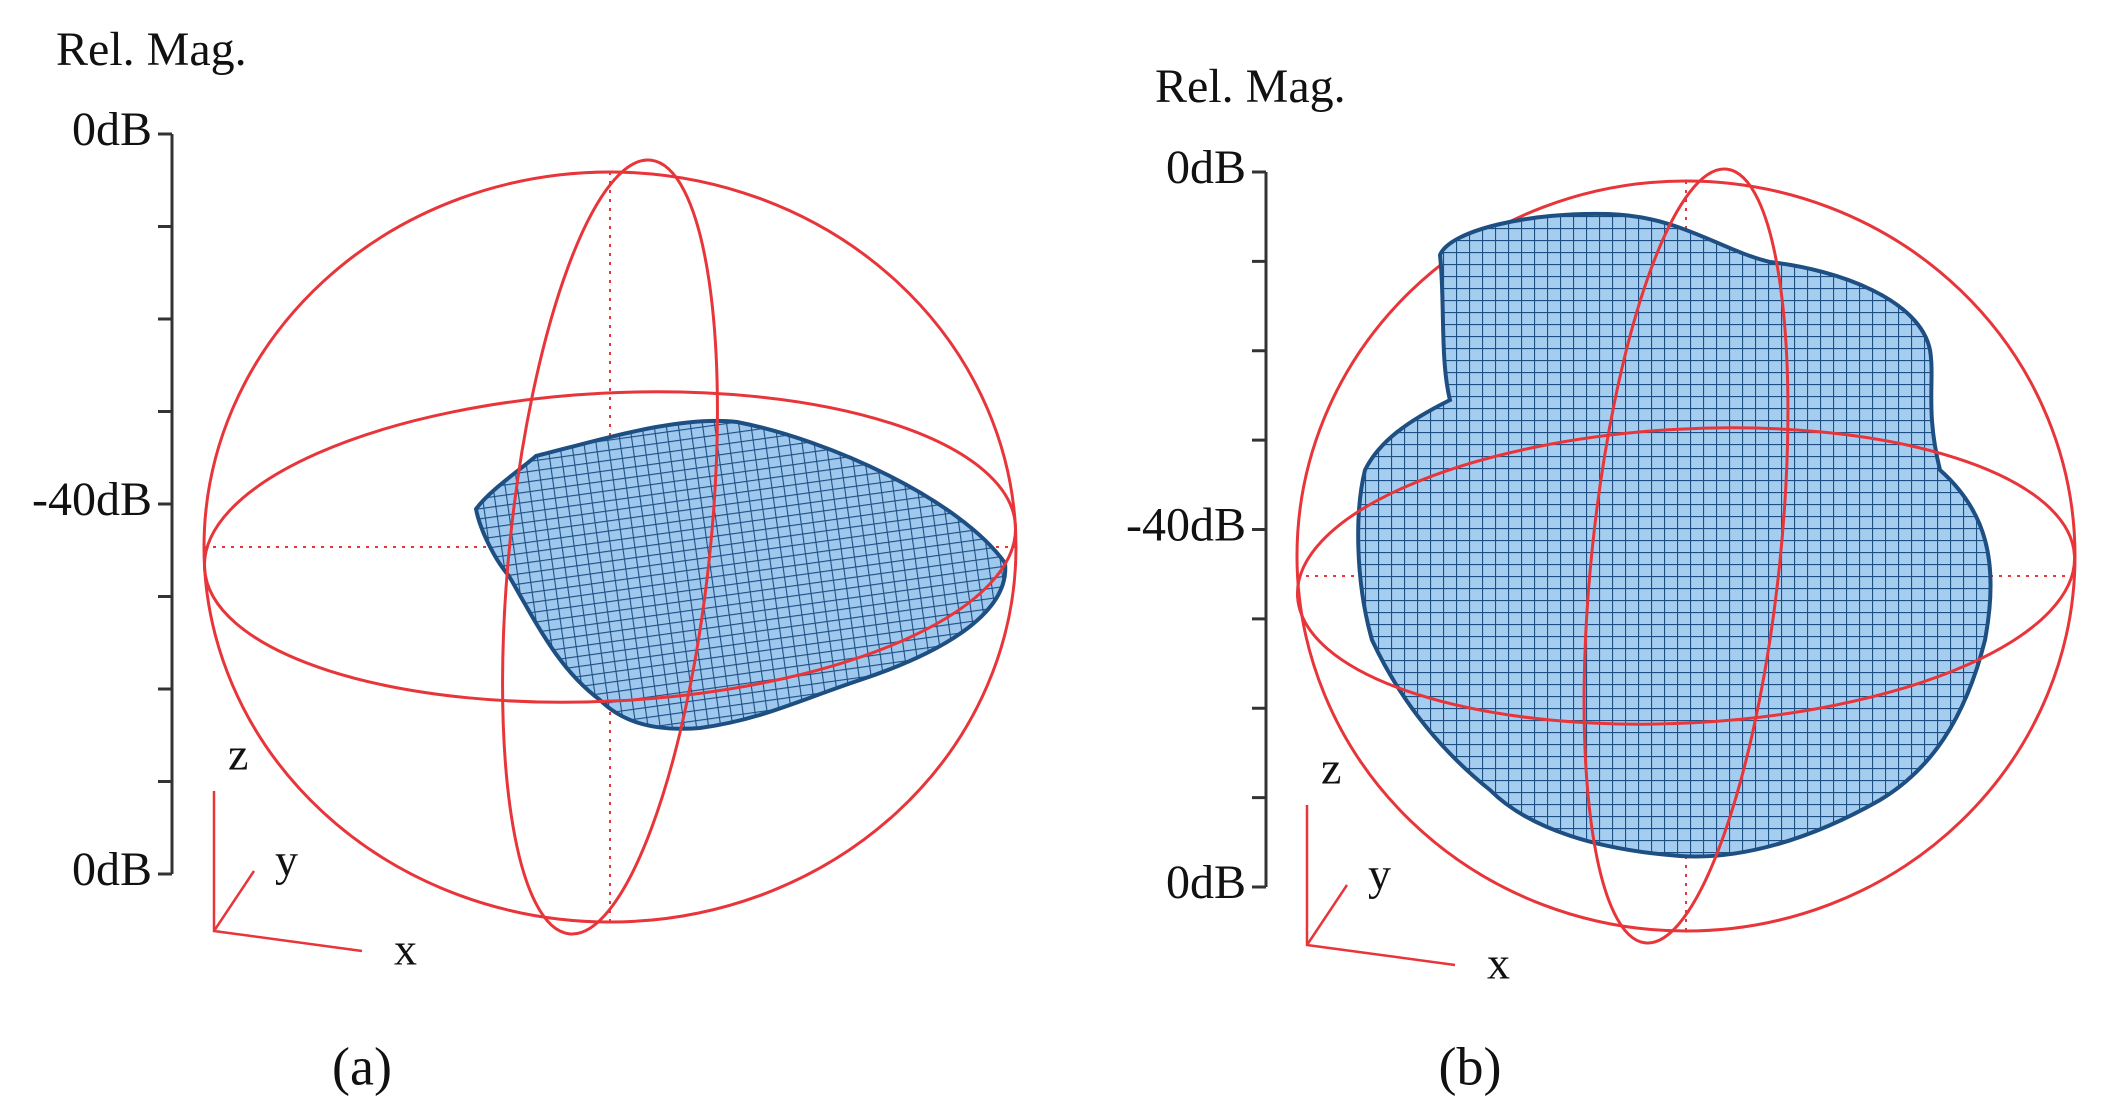 The image size is (2101, 1104). What do you see at coordinates (740, 574) in the screenshot?
I see `radiation-pattern` at bounding box center [740, 574].